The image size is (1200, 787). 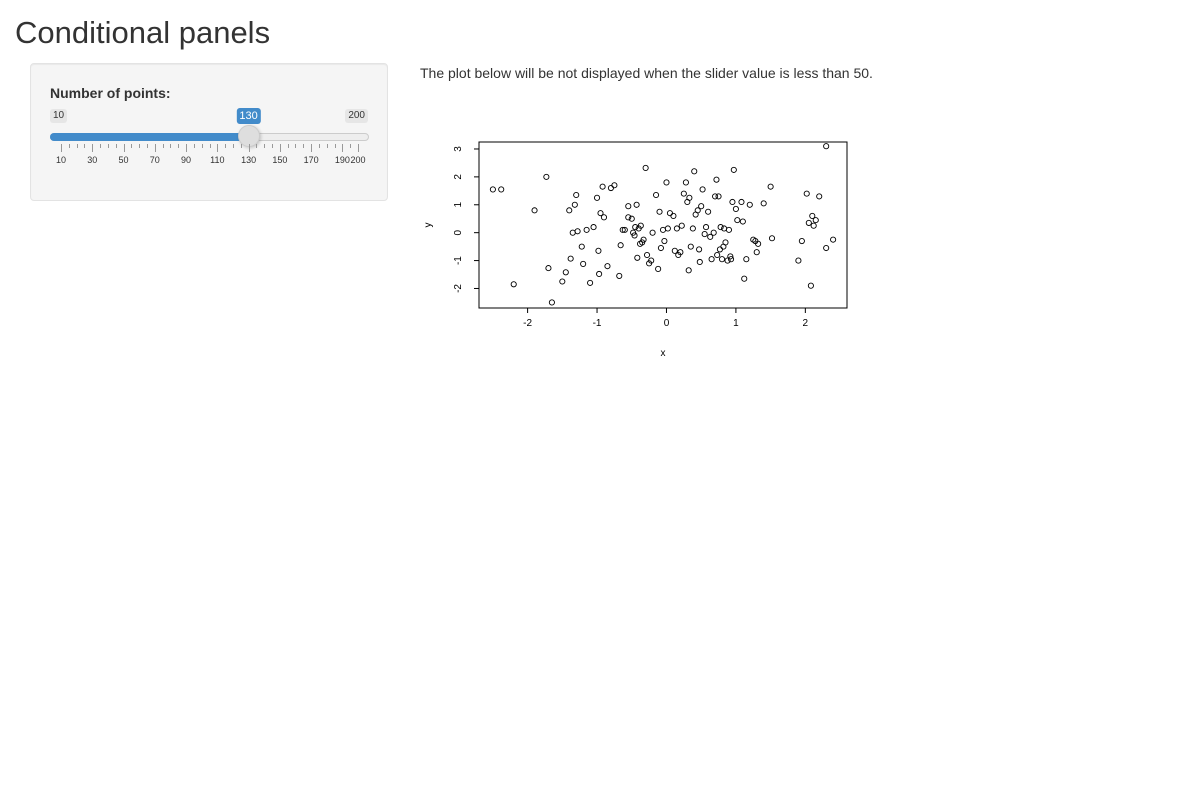 I want to click on y-axis-label: y, so click(x=428, y=225).